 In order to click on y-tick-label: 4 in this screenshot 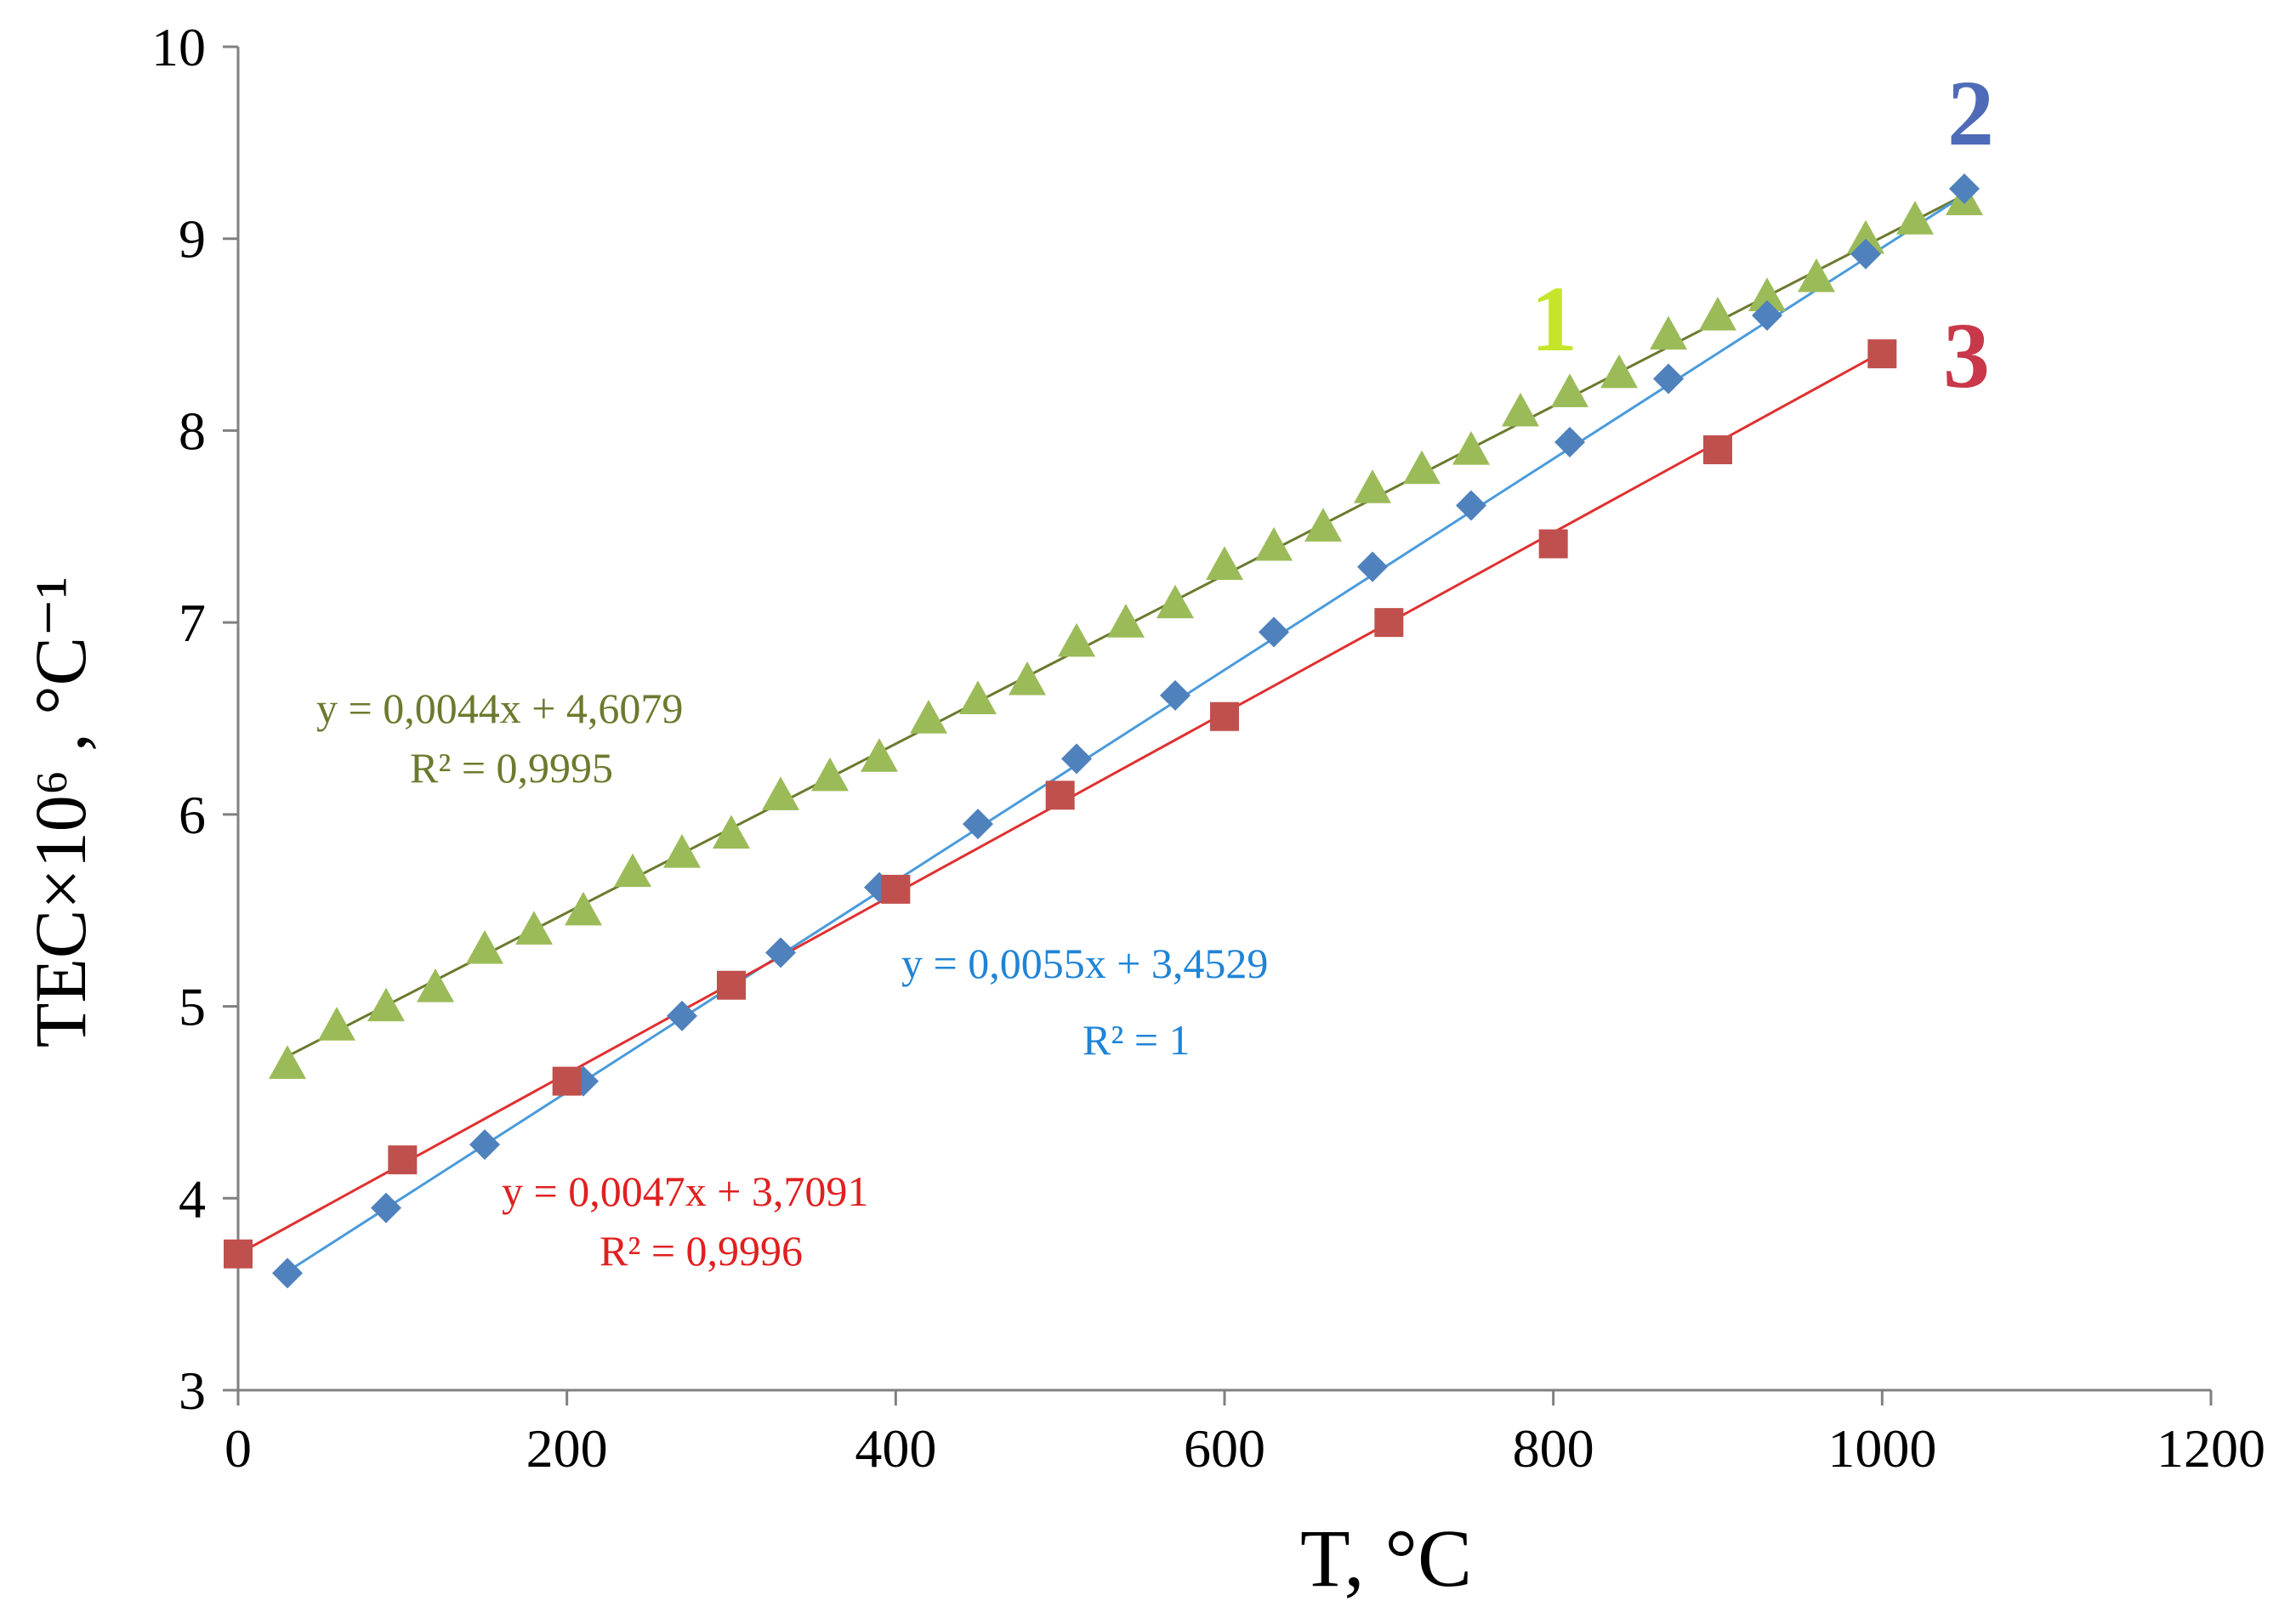, I will do `click(192, 1199)`.